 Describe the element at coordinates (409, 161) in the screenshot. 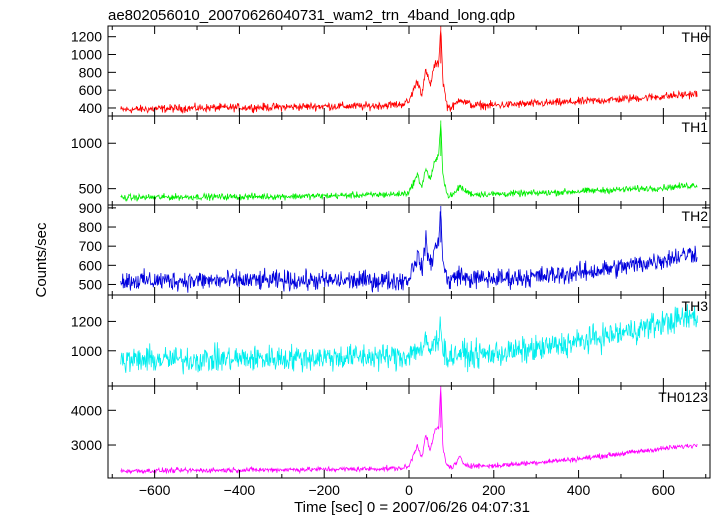

I see `series-line-th1` at that location.